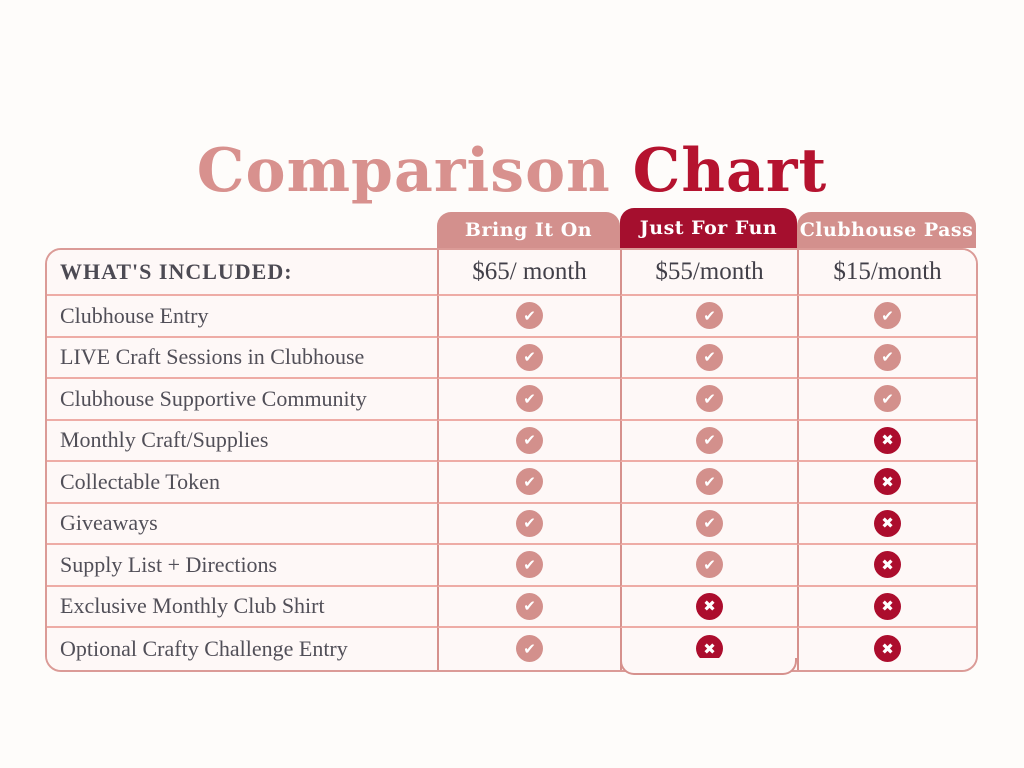  What do you see at coordinates (708, 666) in the screenshot?
I see `just-for-fun-card-bottom-edge` at bounding box center [708, 666].